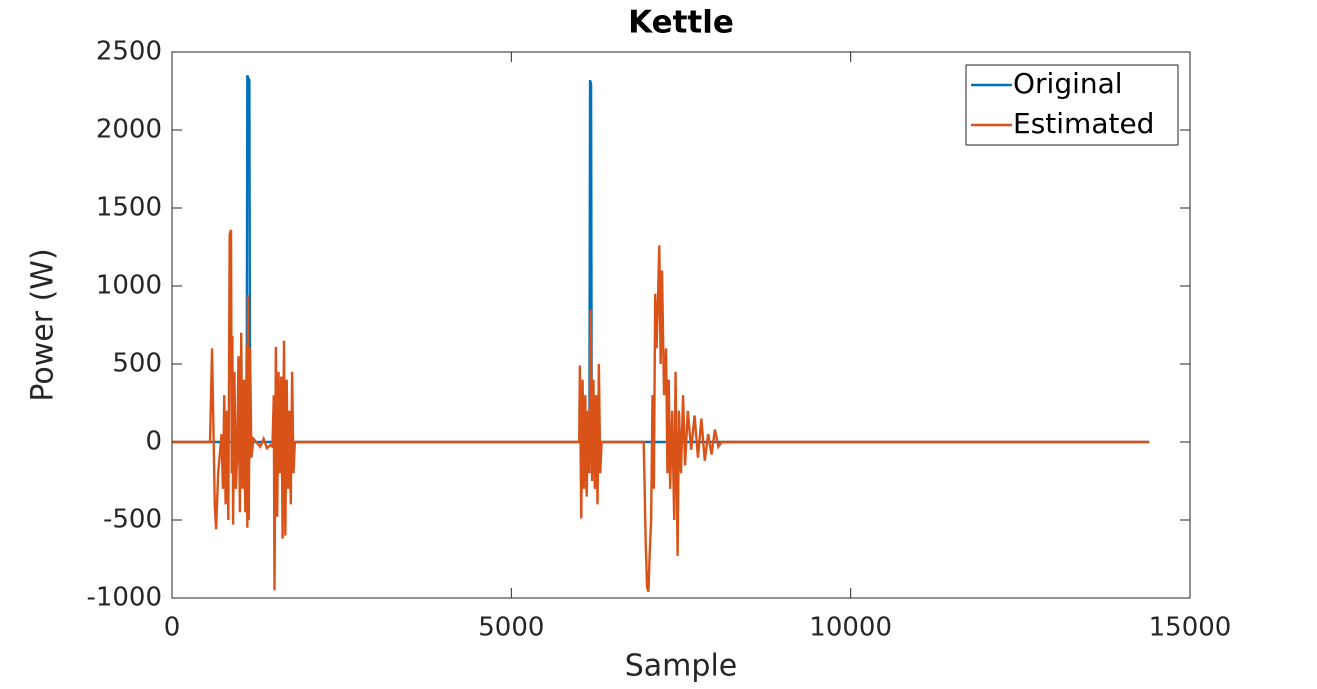  Describe the element at coordinates (129, 130) in the screenshot. I see `y-tick-label: 2000` at that location.